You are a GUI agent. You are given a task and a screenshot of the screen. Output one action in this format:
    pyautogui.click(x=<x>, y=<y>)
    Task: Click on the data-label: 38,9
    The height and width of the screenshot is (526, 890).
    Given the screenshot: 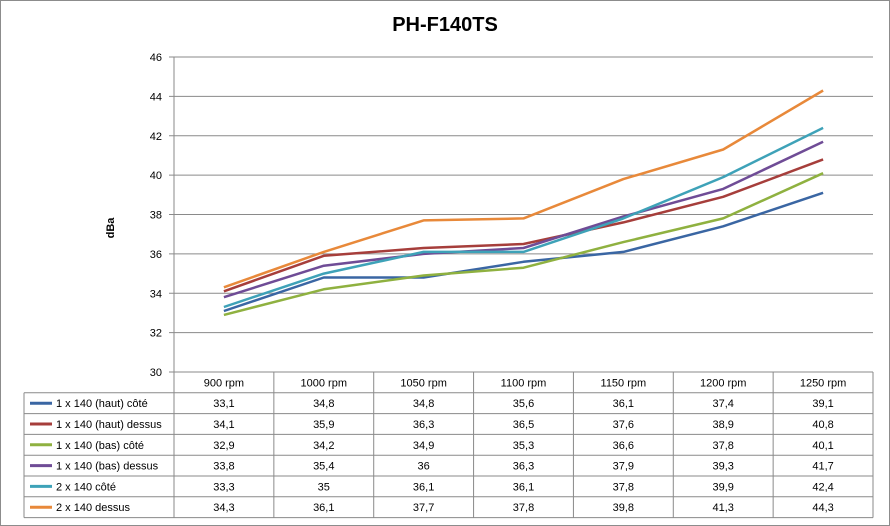 What is the action you would take?
    pyautogui.click(x=723, y=425)
    